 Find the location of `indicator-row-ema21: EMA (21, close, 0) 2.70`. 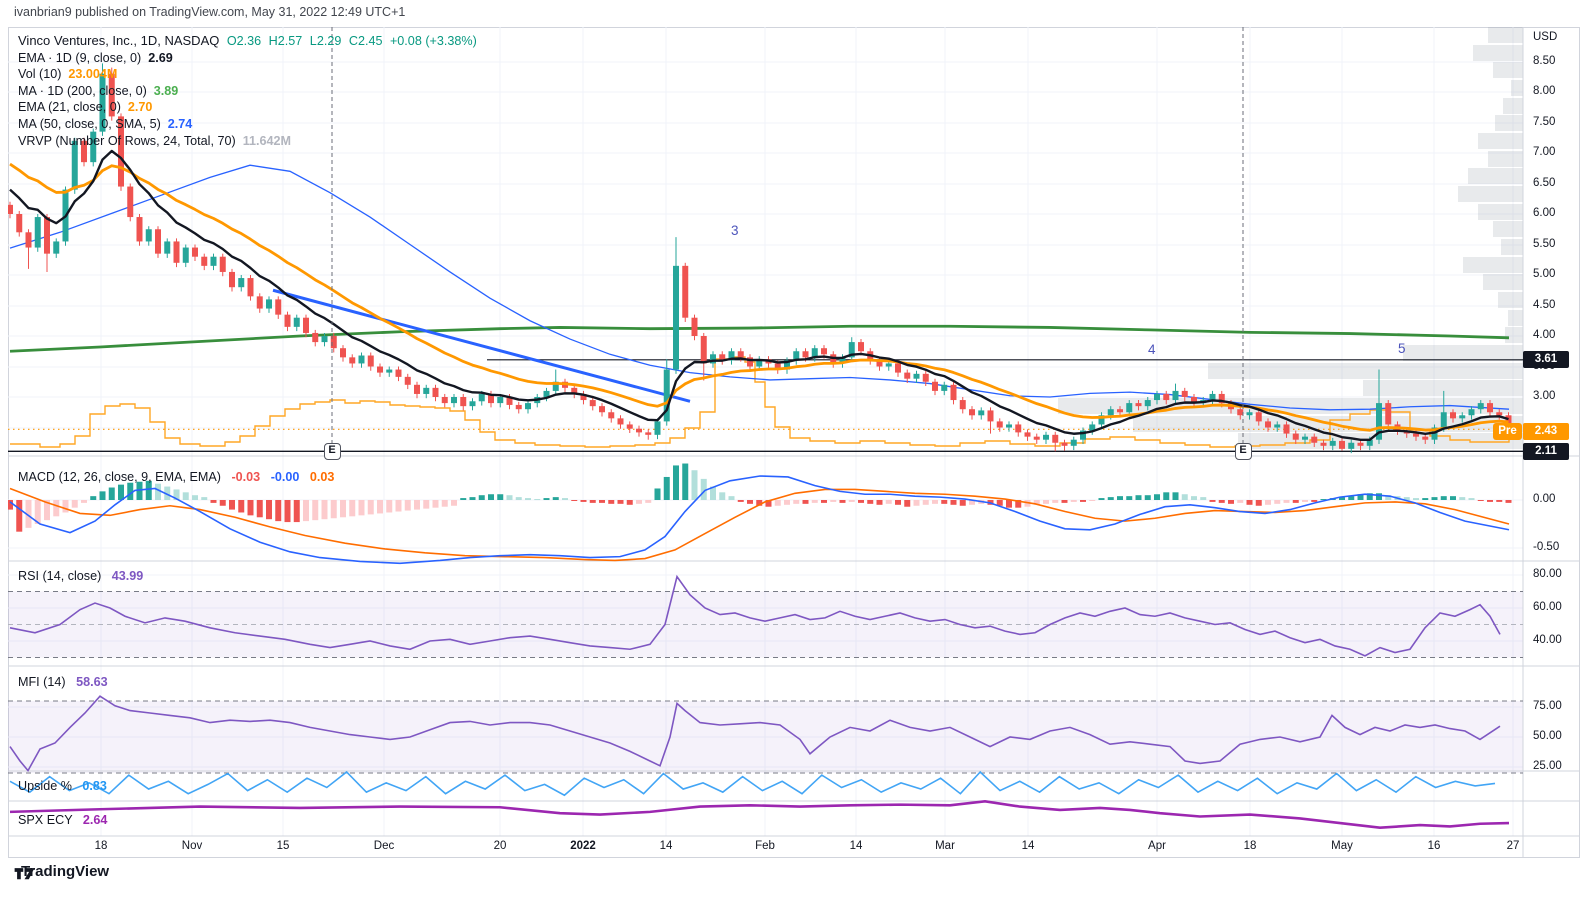

indicator-row-ema21: EMA (21, close, 0) 2.70 is located at coordinates (85, 107).